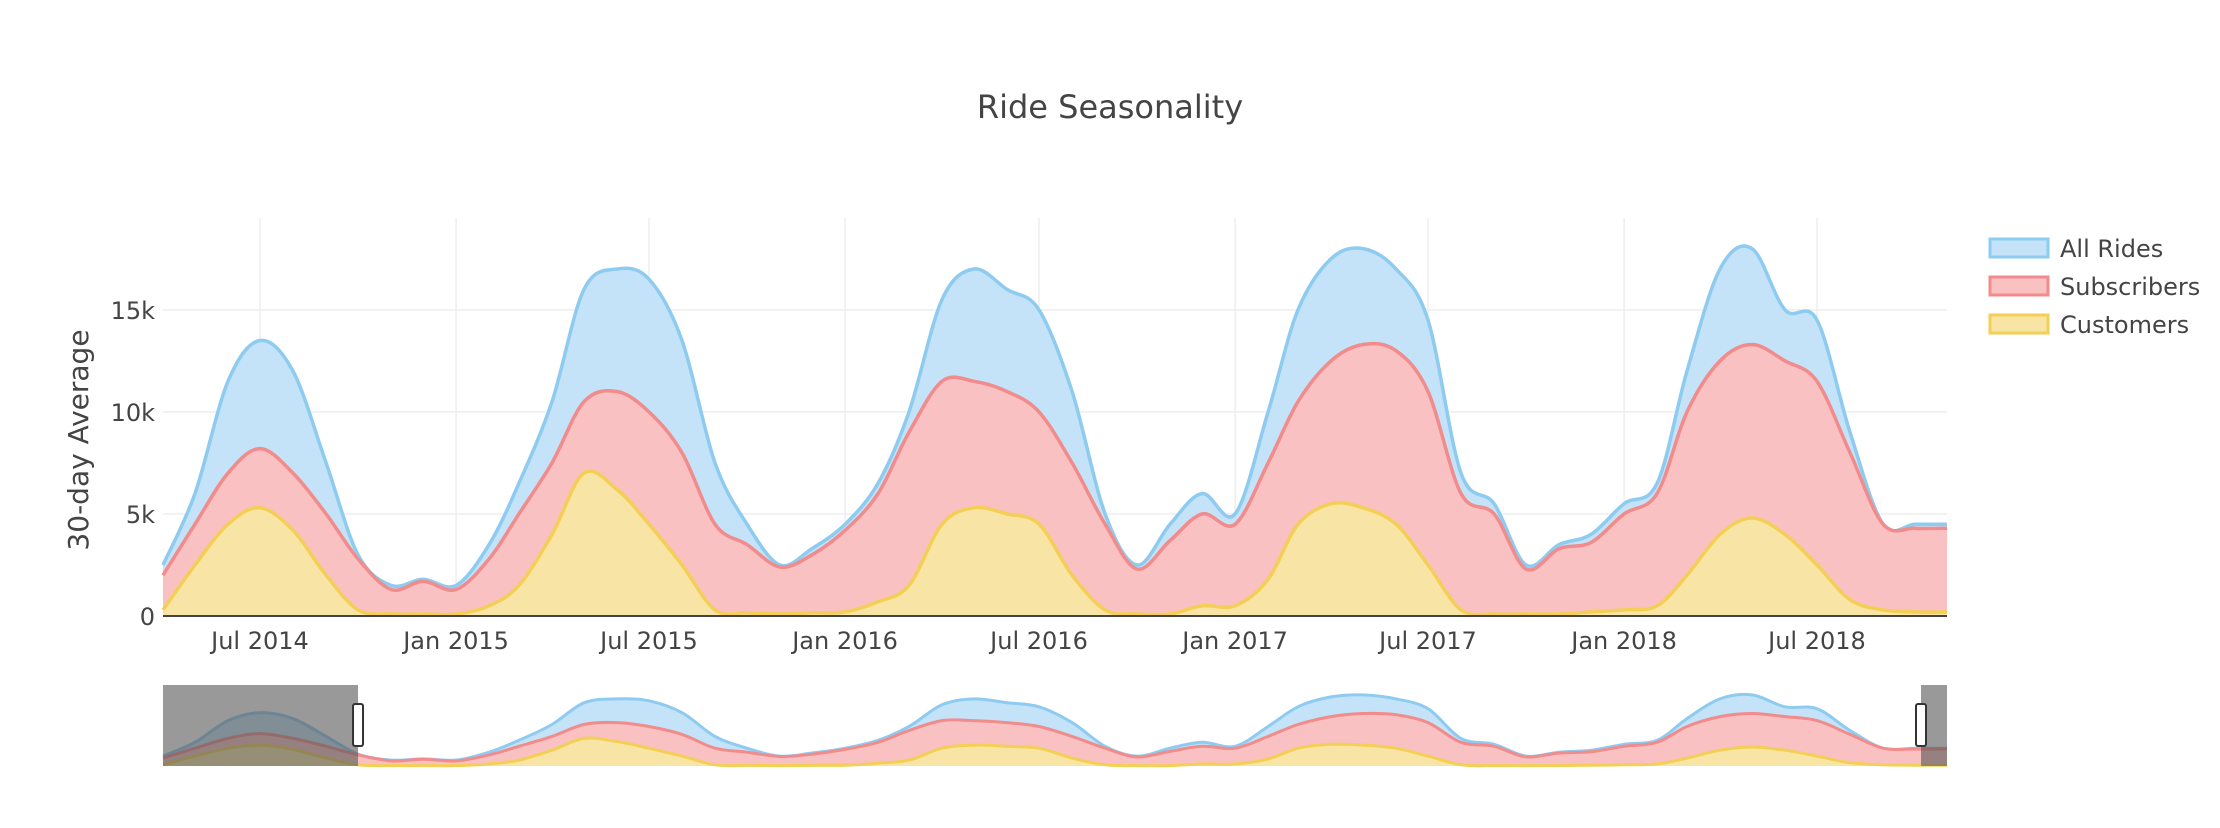  What do you see at coordinates (2130, 287) in the screenshot?
I see `legend-label: Subscribers` at bounding box center [2130, 287].